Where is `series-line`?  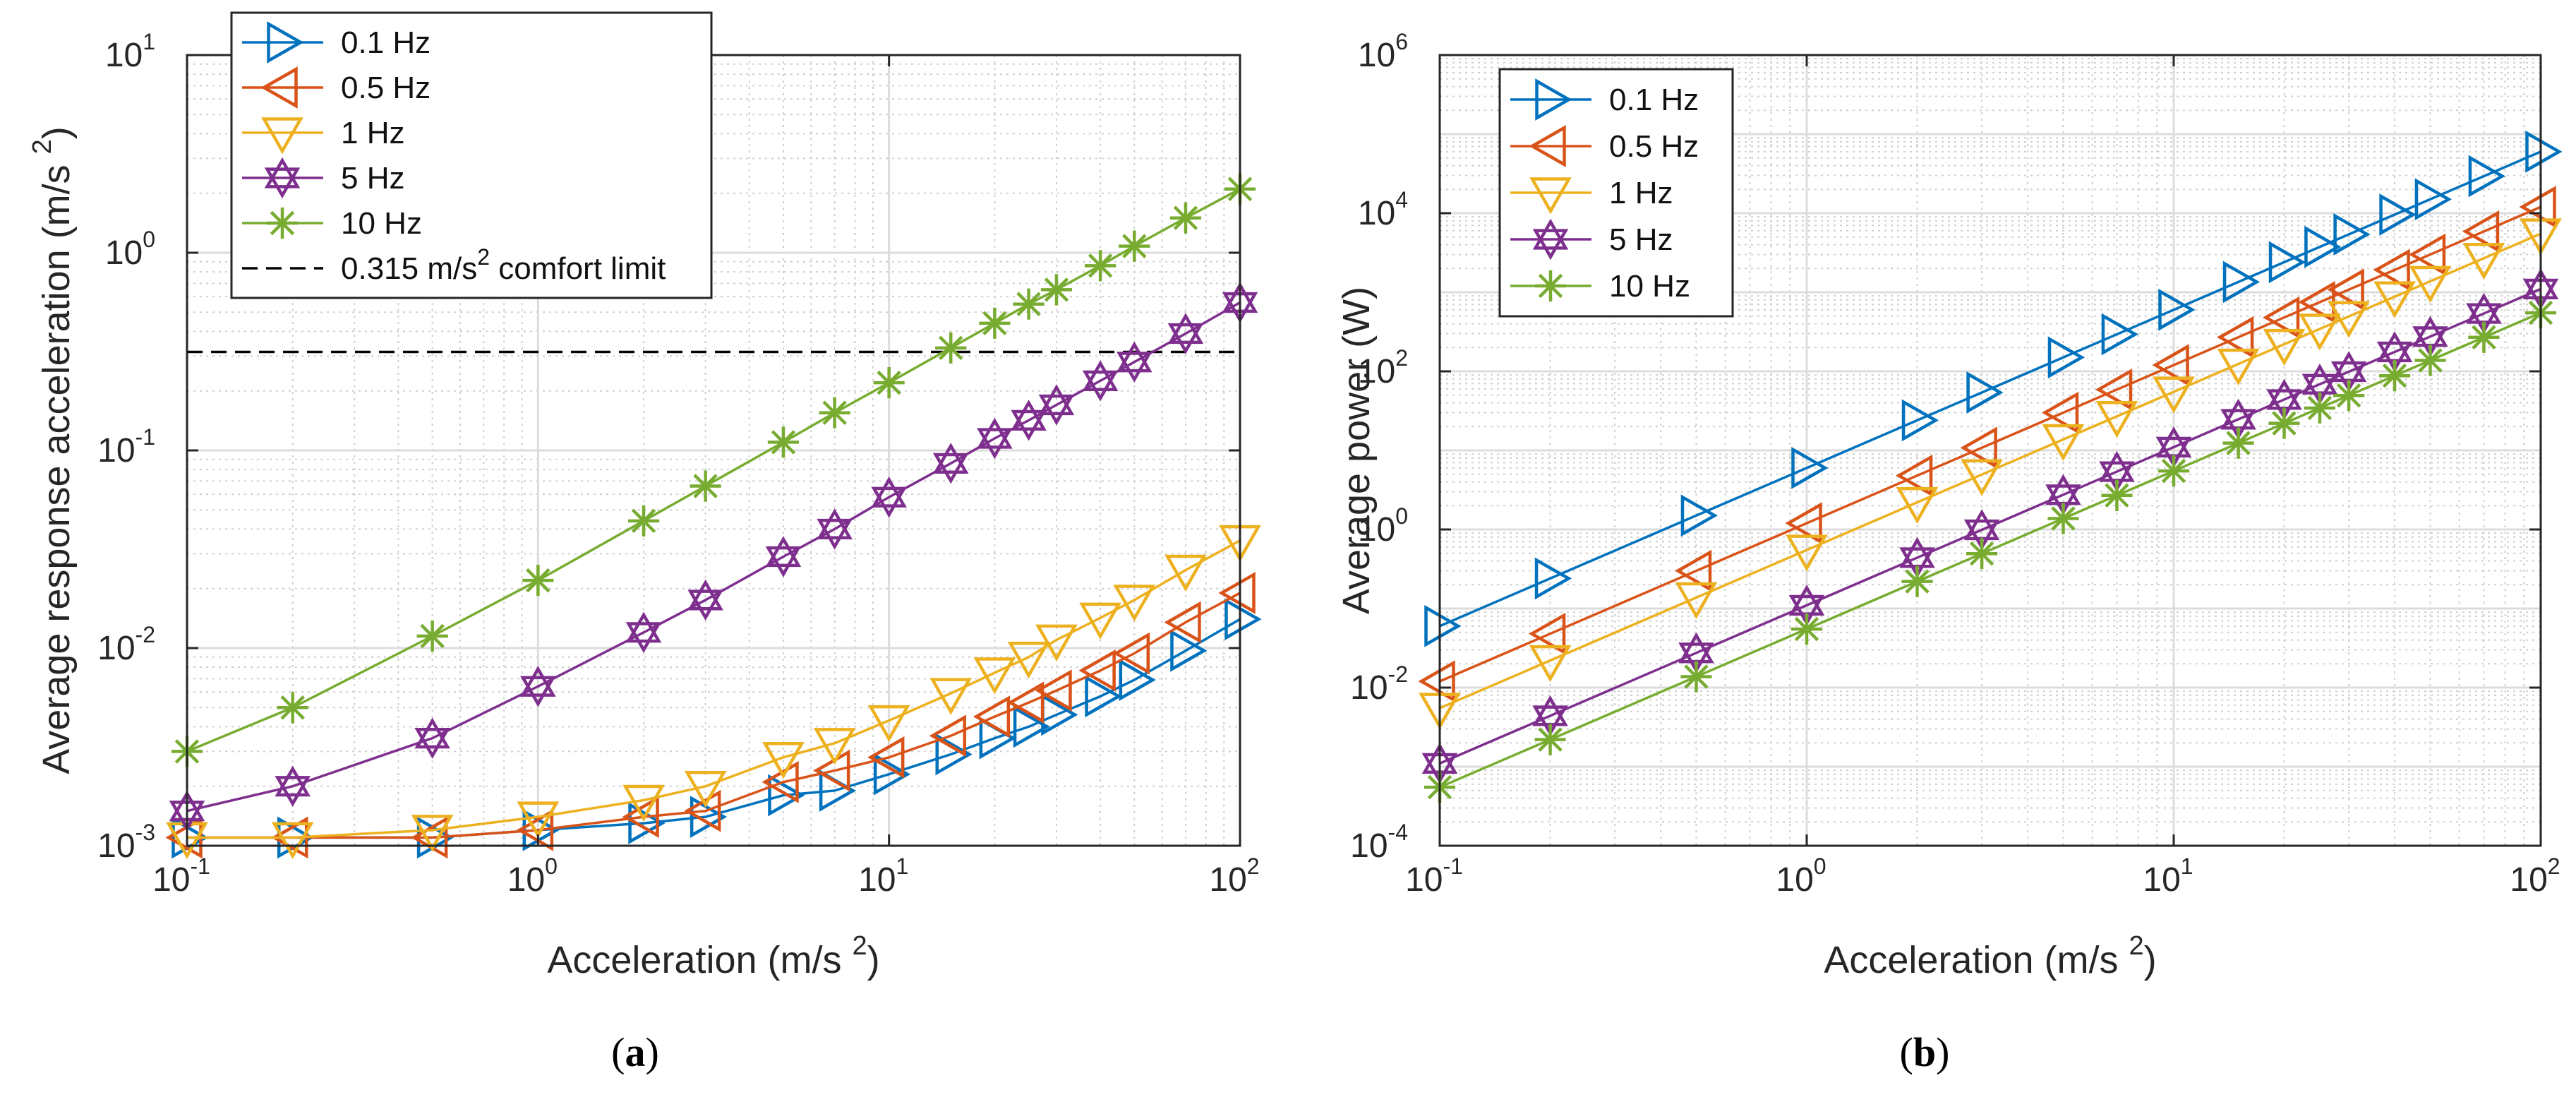
series-line is located at coordinates (714, 715).